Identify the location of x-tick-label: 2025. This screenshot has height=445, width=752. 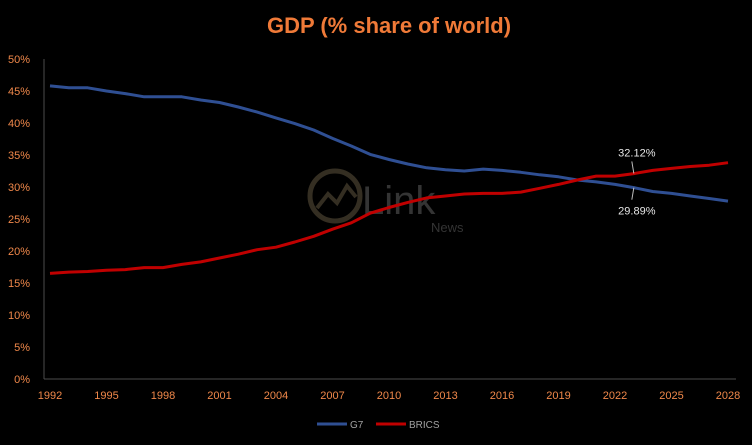
(671, 396).